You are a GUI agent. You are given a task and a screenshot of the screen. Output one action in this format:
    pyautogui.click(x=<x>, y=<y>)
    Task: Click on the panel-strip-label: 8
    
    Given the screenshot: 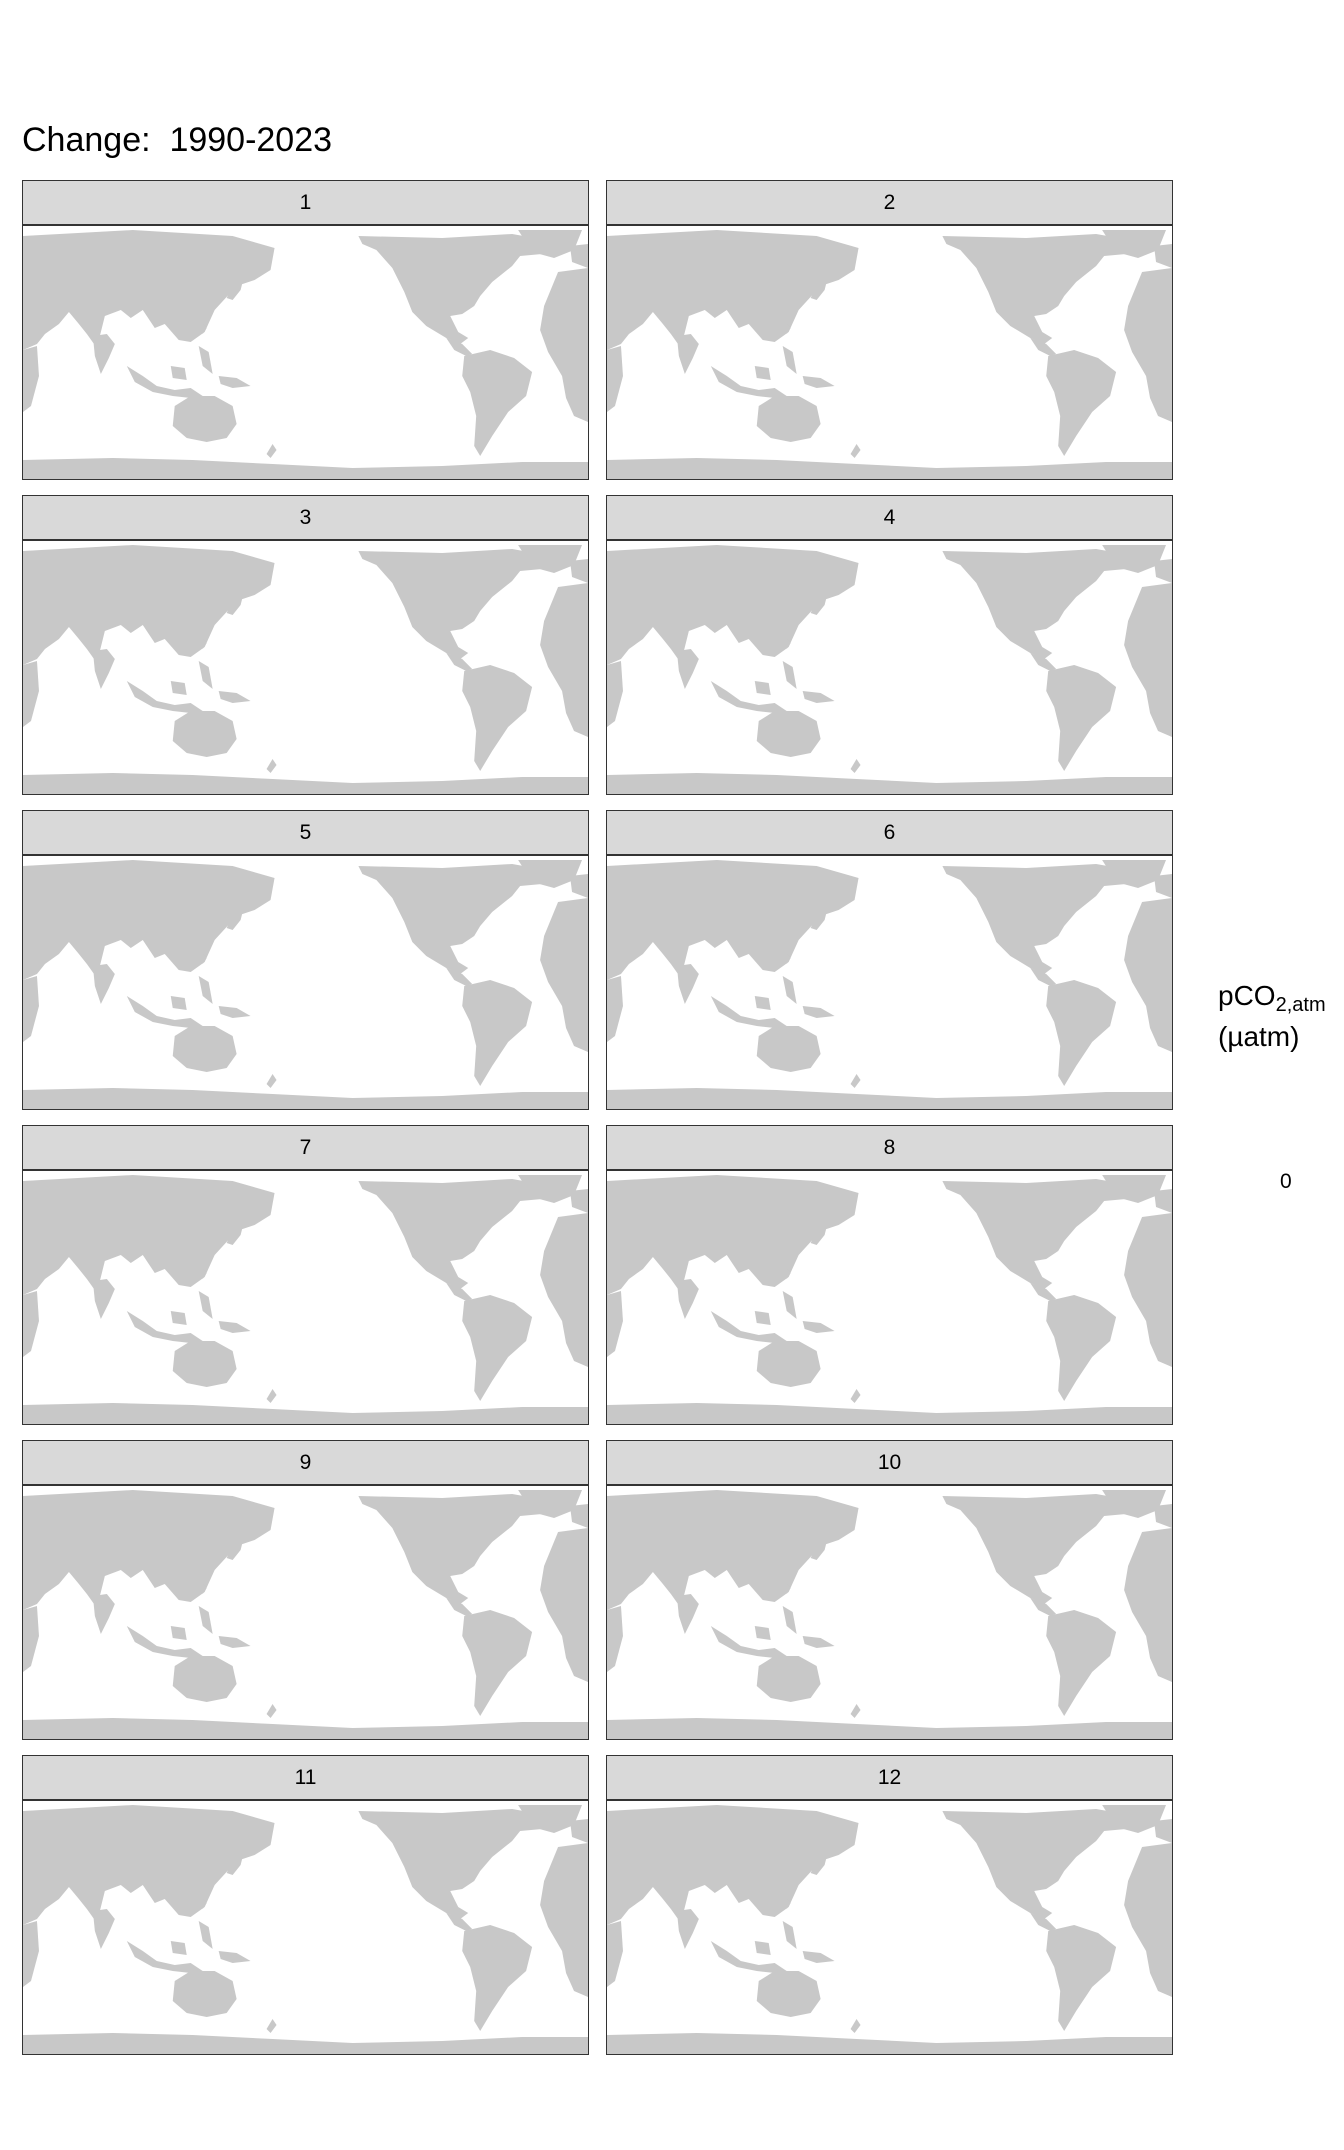 What is the action you would take?
    pyautogui.click(x=889, y=1147)
    